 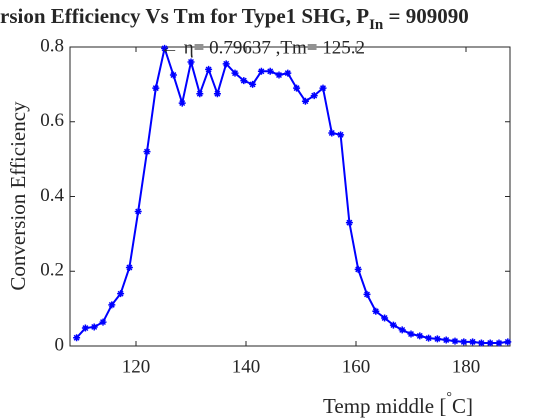 I want to click on x-tick-label: 140, so click(x=246, y=366).